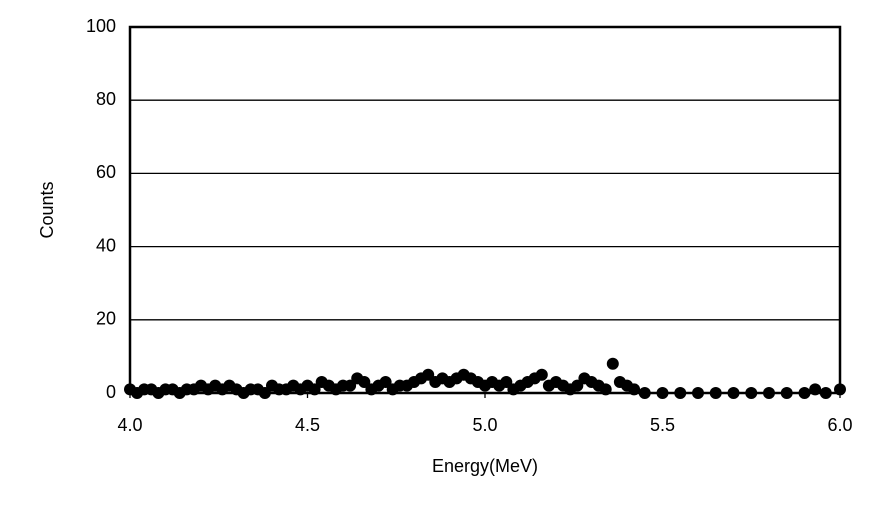  Describe the element at coordinates (662, 425) in the screenshot. I see `x-tick-label: 5.5` at that location.